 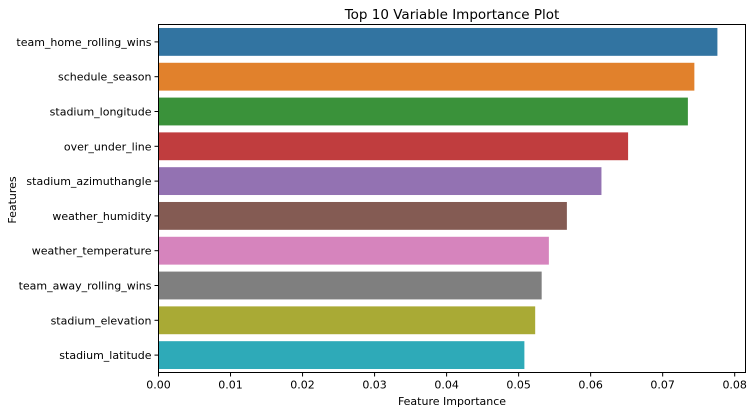 I want to click on x-tick-label: 0.05, so click(x=518, y=385).